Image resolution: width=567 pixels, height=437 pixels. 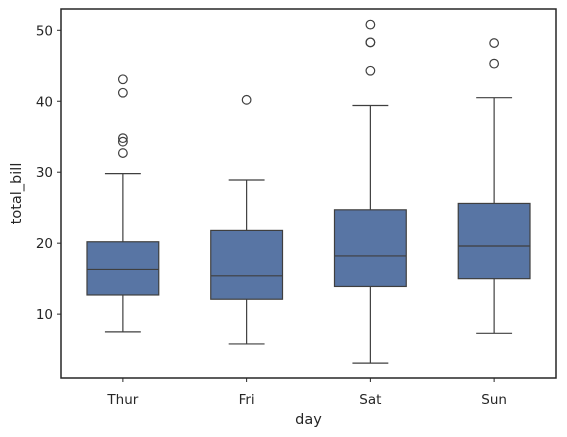 What do you see at coordinates (370, 400) in the screenshot?
I see `x-tick-label: Sat` at bounding box center [370, 400].